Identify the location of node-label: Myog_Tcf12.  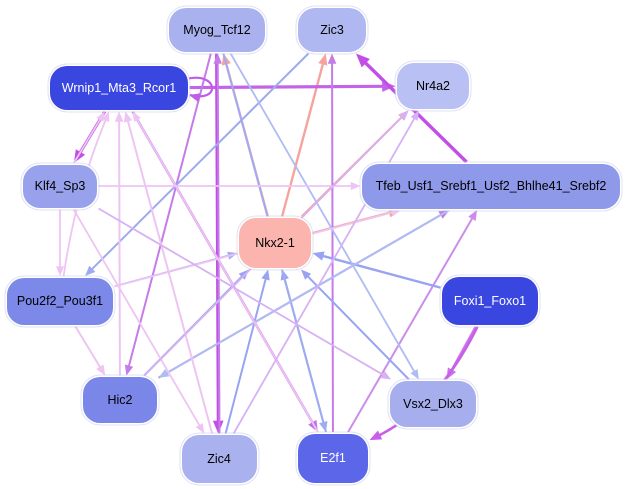
(217, 29).